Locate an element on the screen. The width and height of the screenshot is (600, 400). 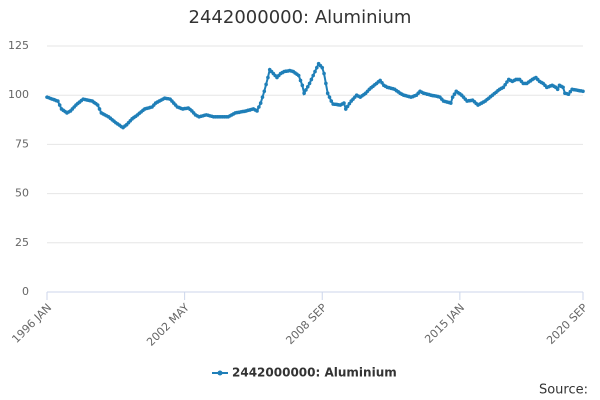
x-tick-label: 2008 SEP is located at coordinates (306, 324).